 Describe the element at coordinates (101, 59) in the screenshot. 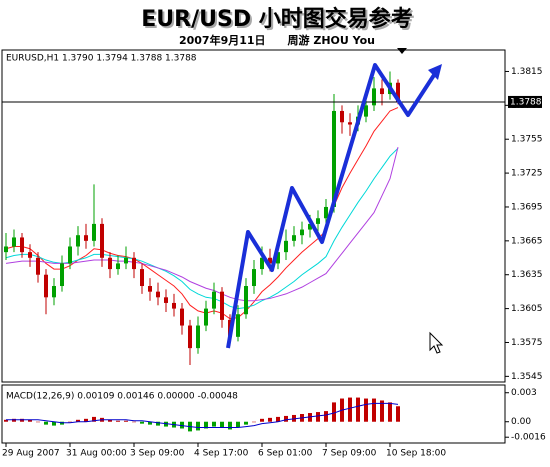

I see `chart-info: EURUSD,H1 1.3790 1.3794 1.3788 1.3788` at that location.